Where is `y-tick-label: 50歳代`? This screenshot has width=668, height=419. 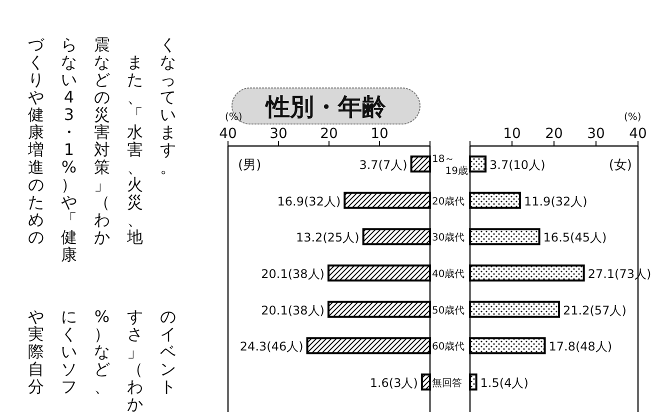
y-tick-label: 50歳代 is located at coordinates (448, 310).